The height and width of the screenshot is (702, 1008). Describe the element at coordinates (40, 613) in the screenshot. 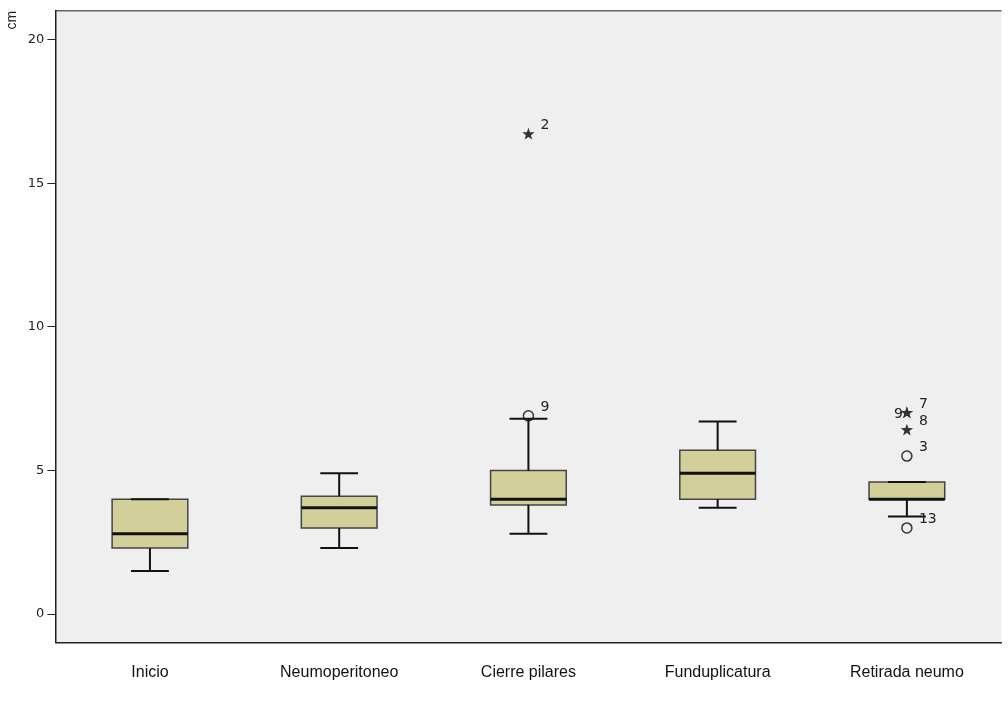

I see `y-tick-label: 0` at that location.